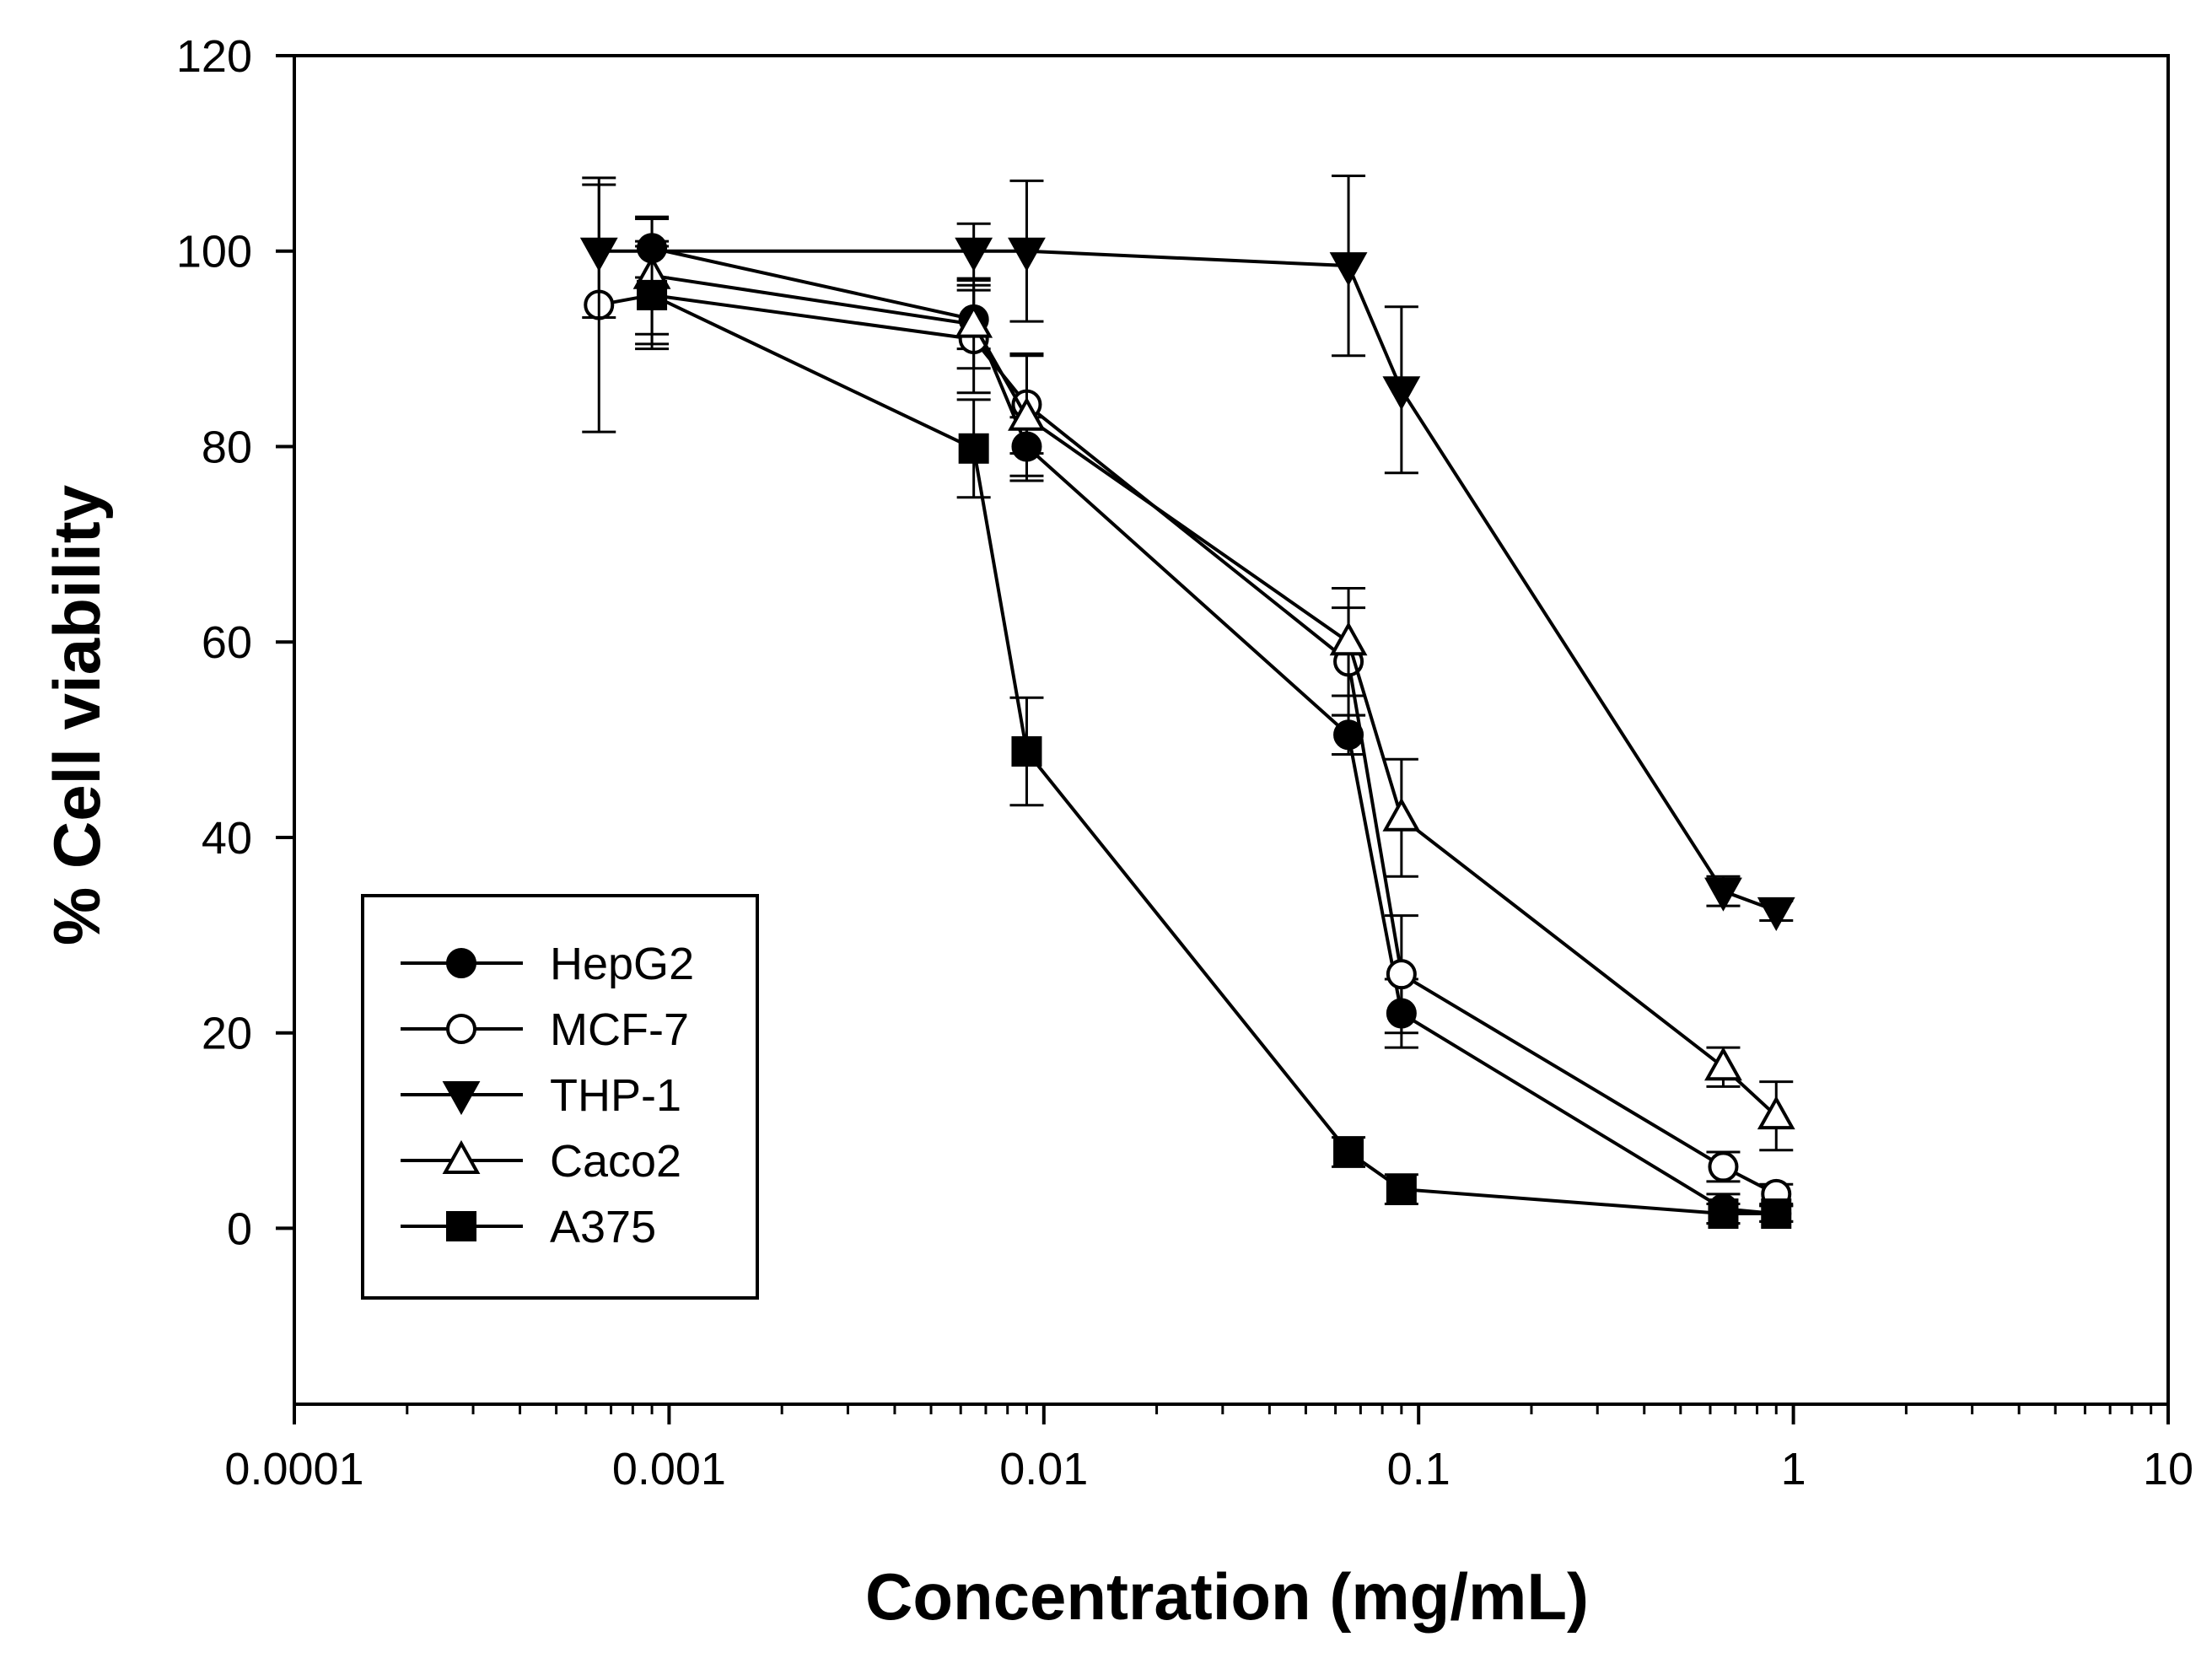 The width and height of the screenshot is (2212, 1653). What do you see at coordinates (293, 1469) in the screenshot?
I see `x-tick-label: 0.0001` at bounding box center [293, 1469].